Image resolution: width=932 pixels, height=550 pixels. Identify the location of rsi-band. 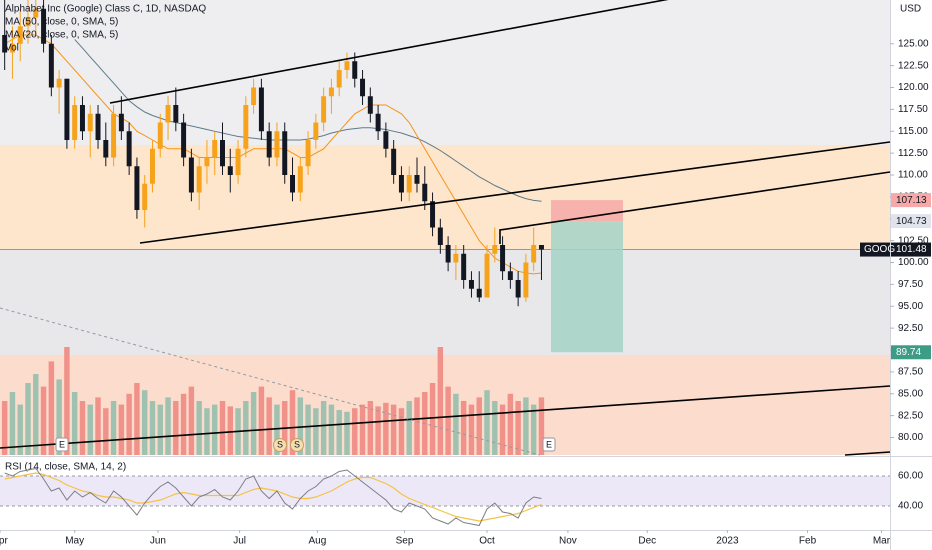
(445, 491).